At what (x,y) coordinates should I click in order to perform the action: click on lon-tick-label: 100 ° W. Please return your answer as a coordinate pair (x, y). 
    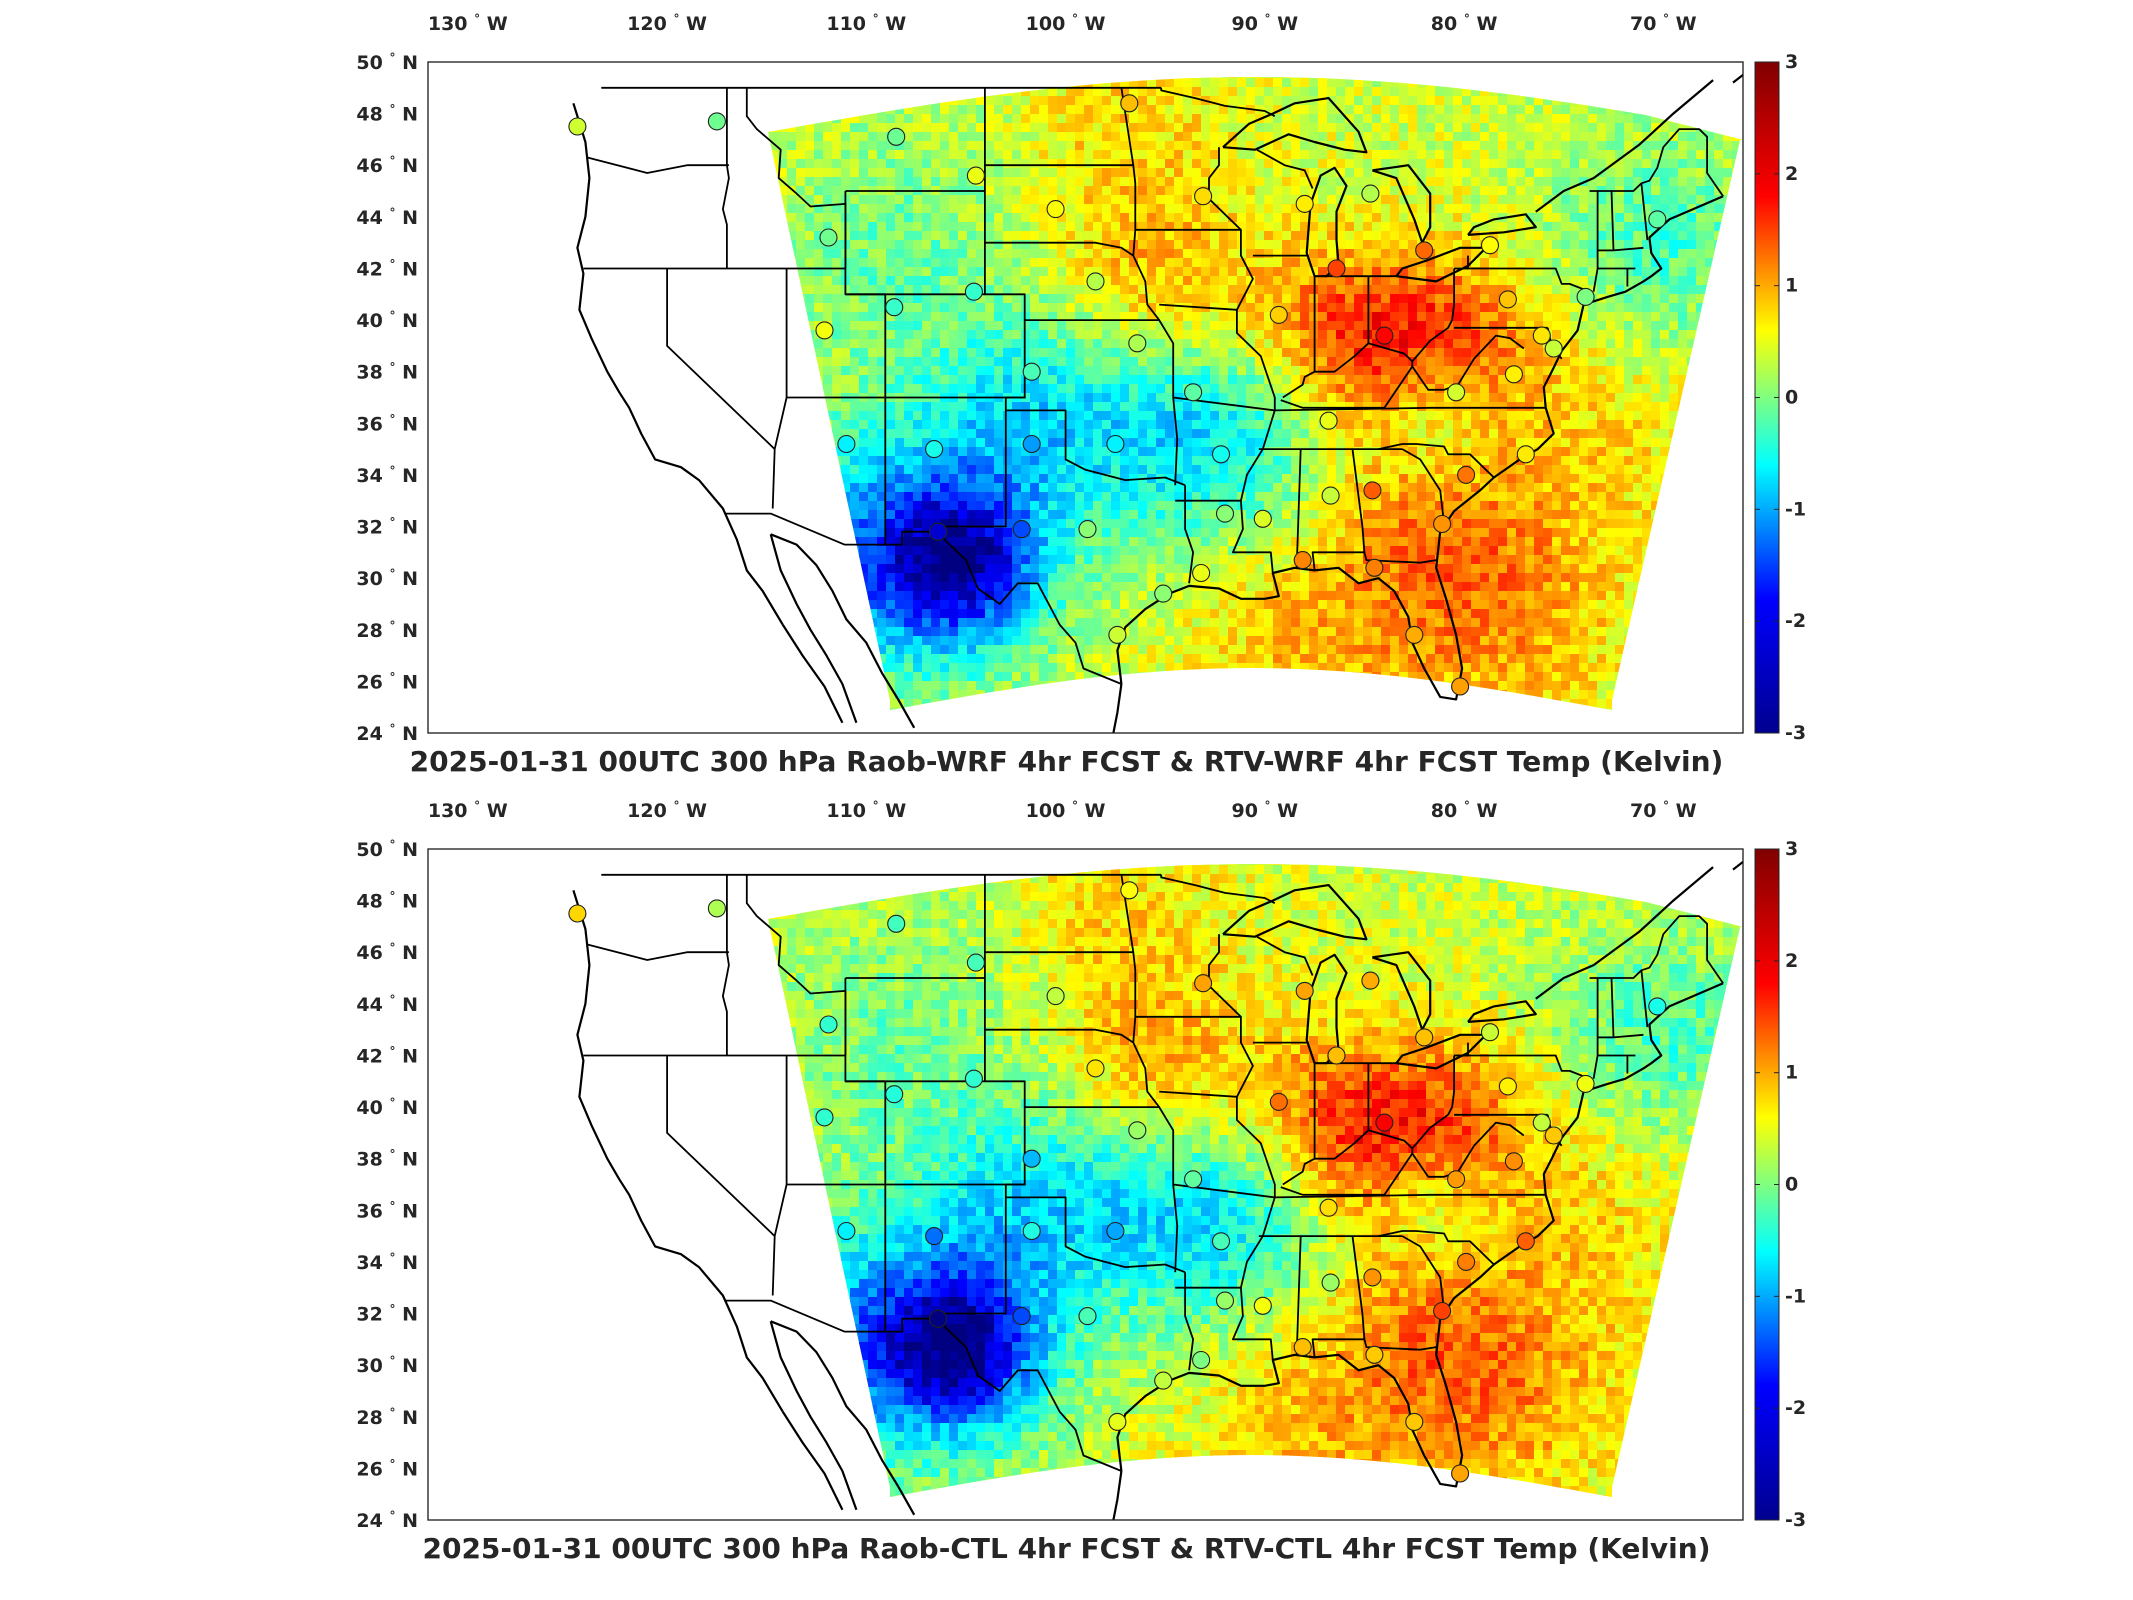
    Looking at the image, I should click on (1066, 23).